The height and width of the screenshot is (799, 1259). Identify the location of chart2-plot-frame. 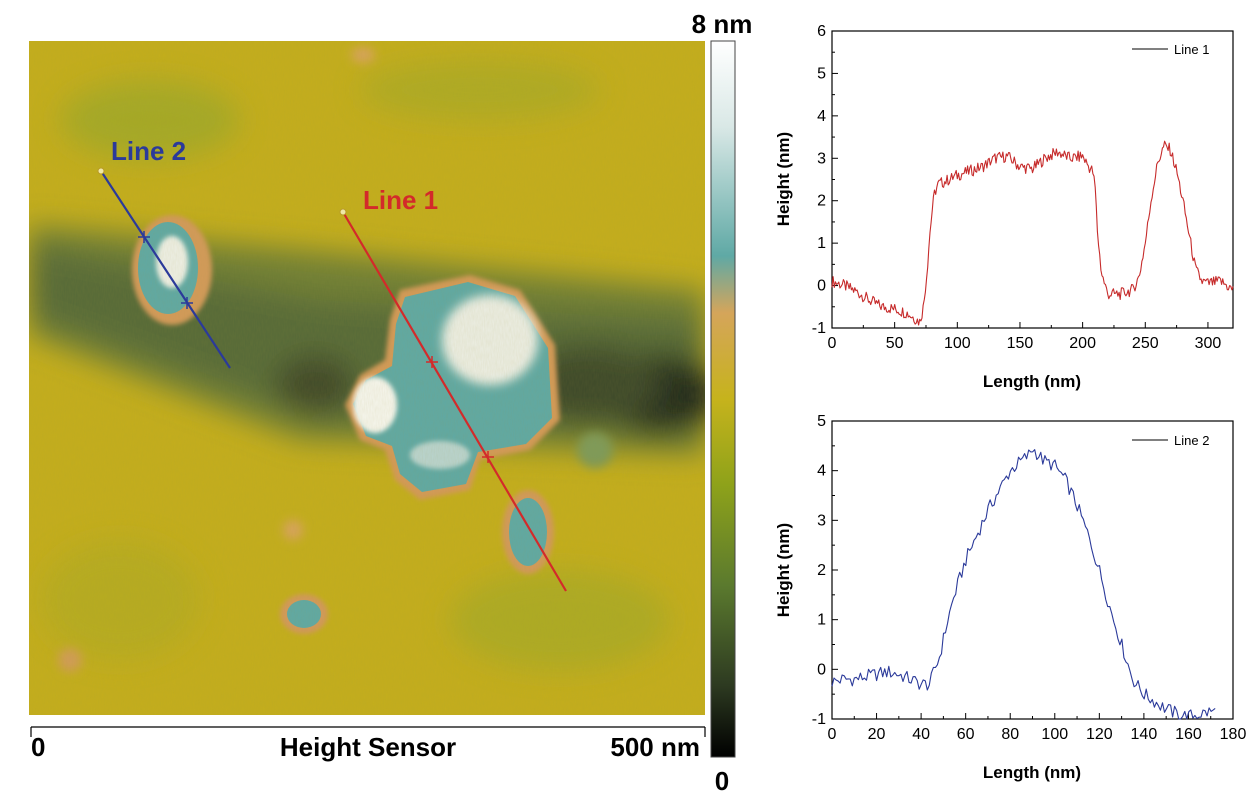
(1032, 570).